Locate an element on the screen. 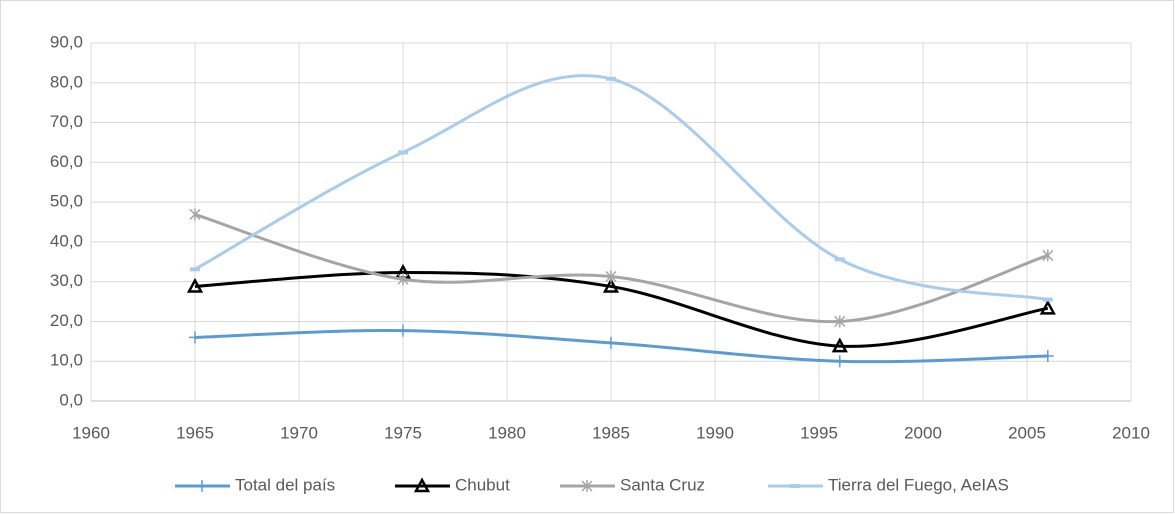 The height and width of the screenshot is (514, 1175). y-tick-label: 0,0 is located at coordinates (71, 399).